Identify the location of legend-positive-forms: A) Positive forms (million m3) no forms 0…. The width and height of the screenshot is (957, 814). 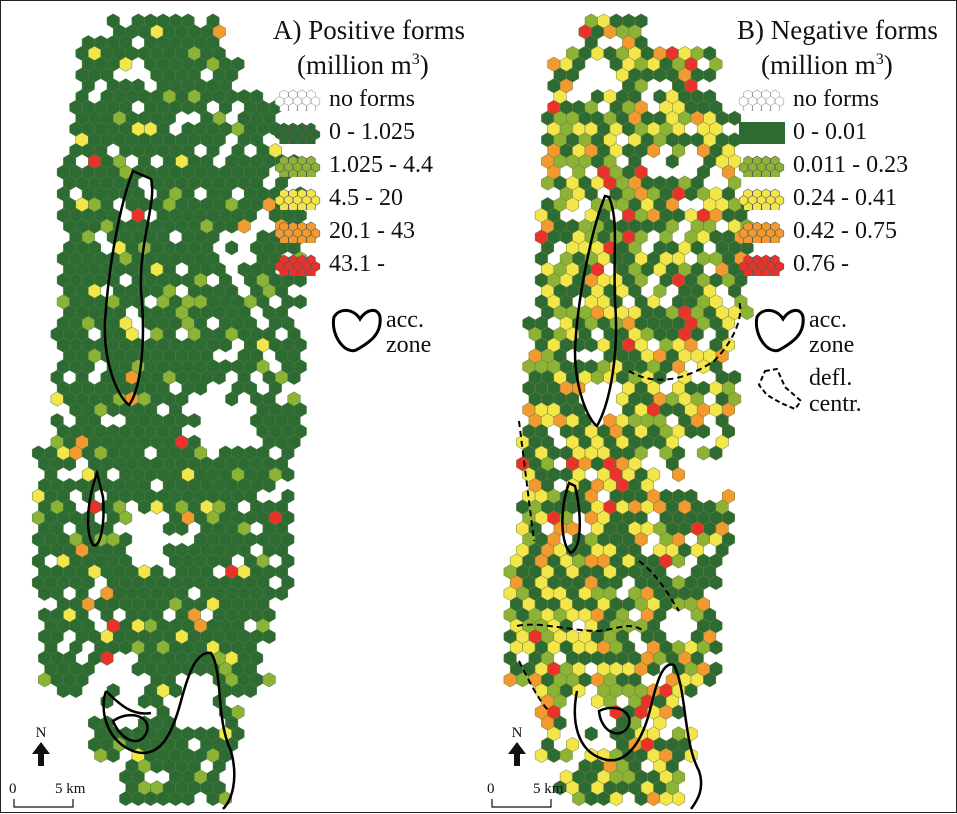
(373, 186).